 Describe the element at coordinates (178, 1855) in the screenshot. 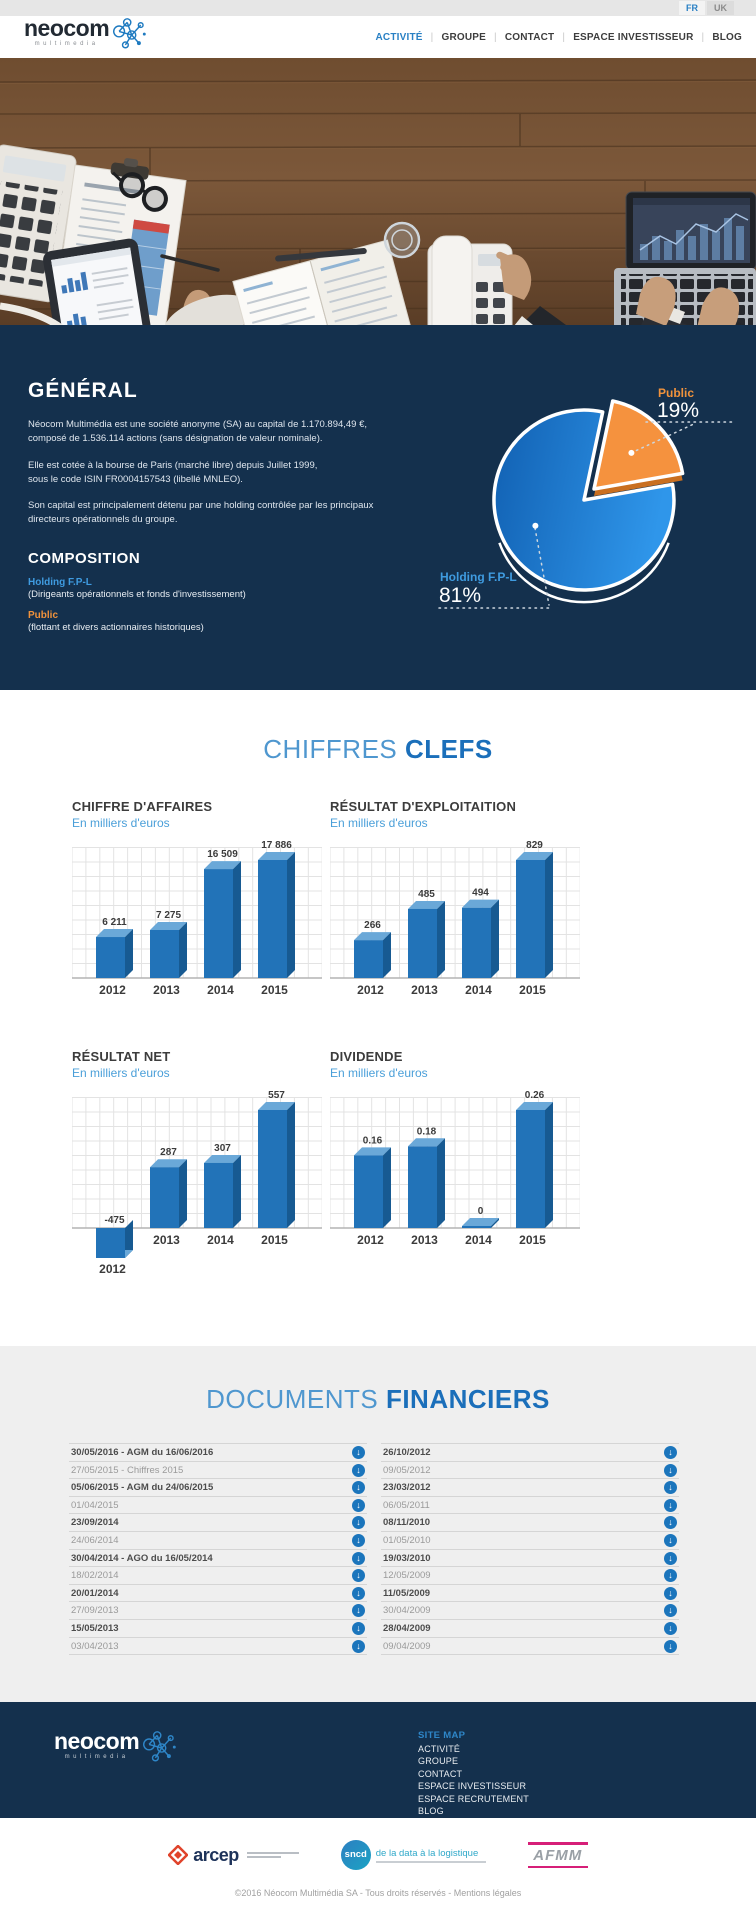

I see `arcep-icon` at that location.